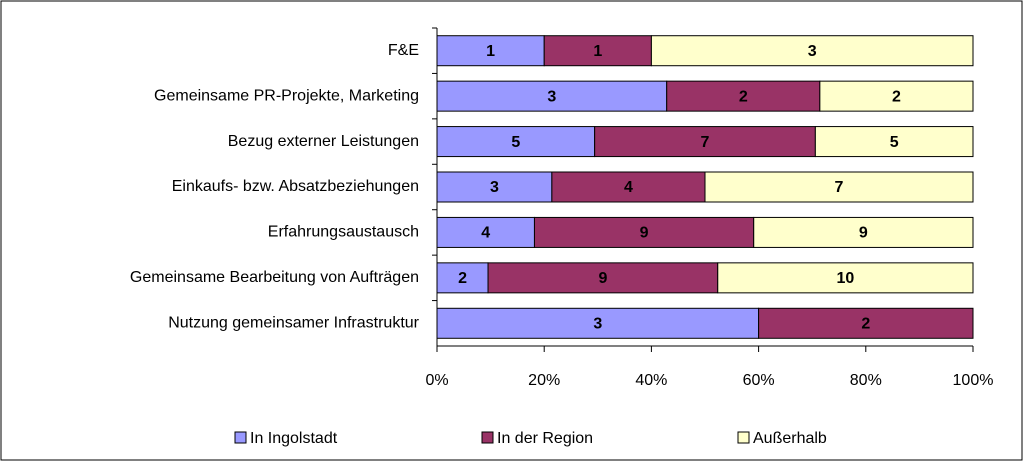 The width and height of the screenshot is (1023, 461). Describe the element at coordinates (293, 323) in the screenshot. I see `y-tick-label: Nutzung gemeinsamer Infrastruktur` at that location.